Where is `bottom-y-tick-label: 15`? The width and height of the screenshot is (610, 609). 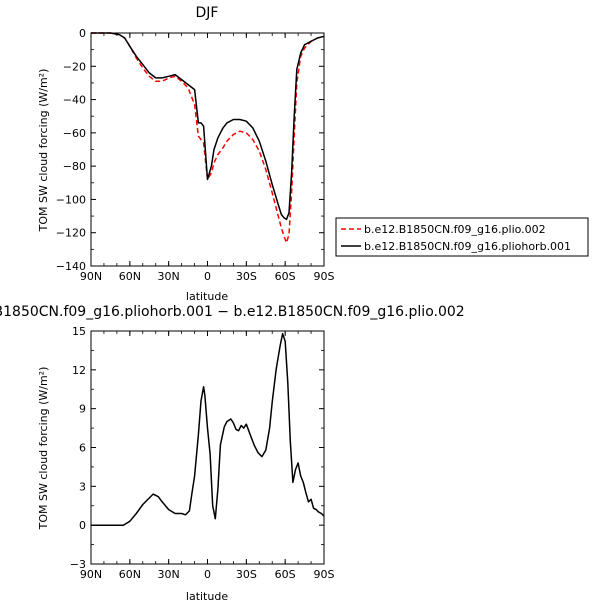 bottom-y-tick-label: 15 is located at coordinates (79, 331).